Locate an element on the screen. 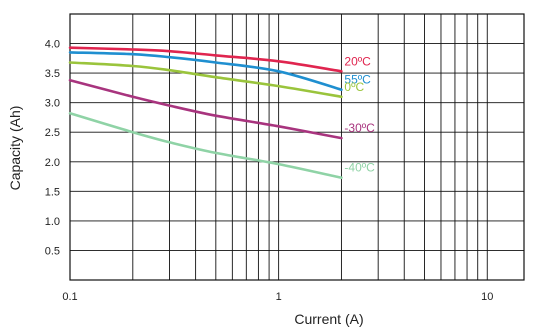  y-tick-label: 4.0 is located at coordinates (52, 45).